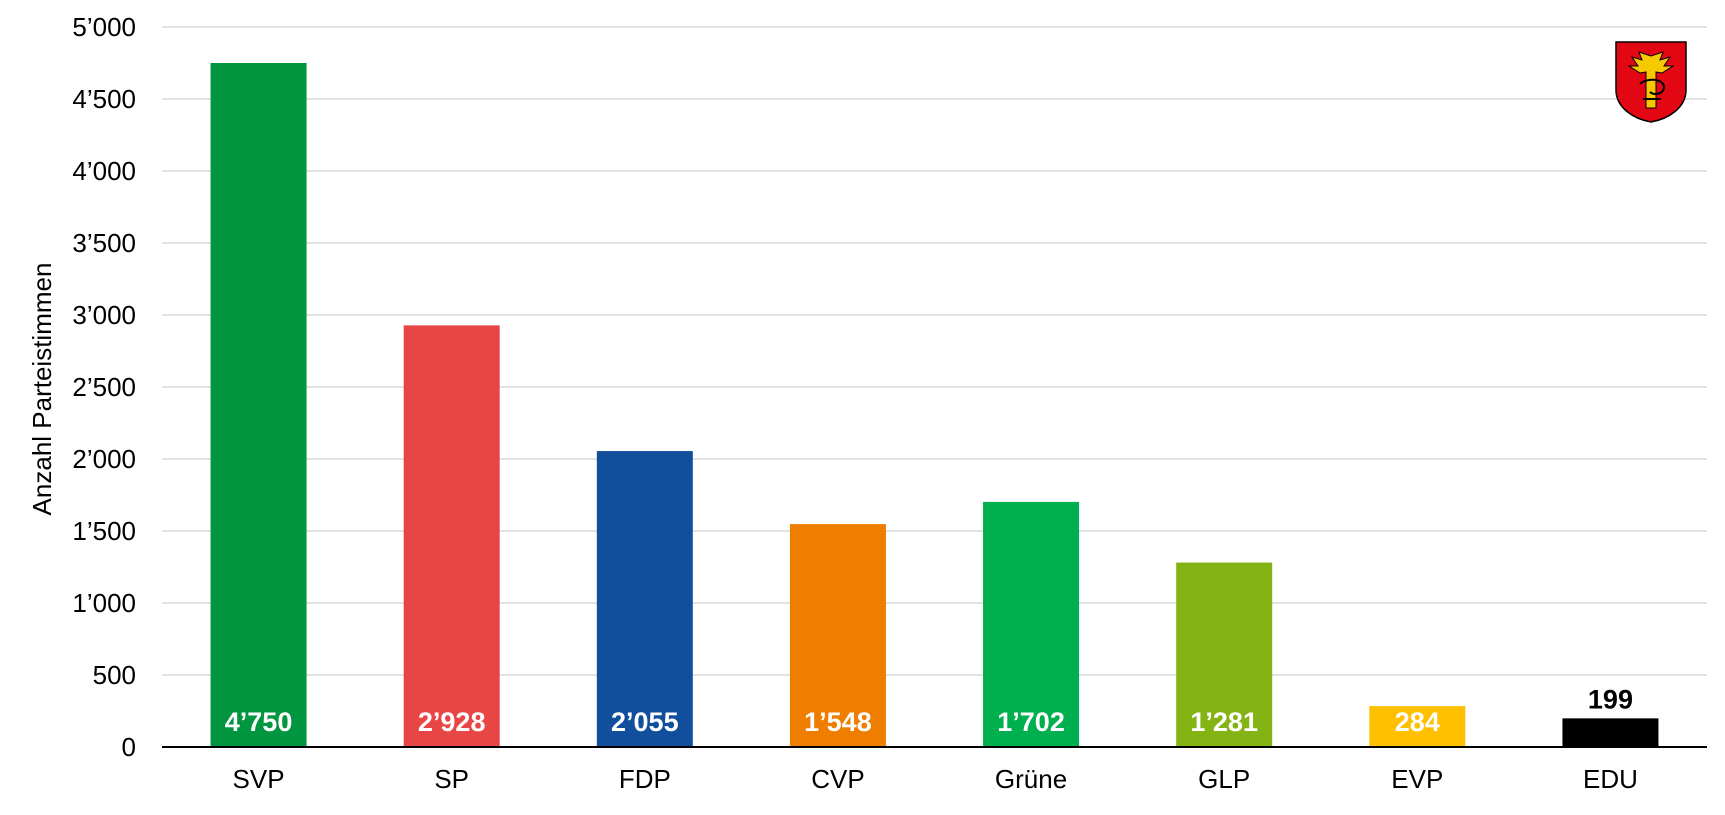  What do you see at coordinates (42, 389) in the screenshot?
I see `y-axis-label: Anzahl Parteistimmen` at bounding box center [42, 389].